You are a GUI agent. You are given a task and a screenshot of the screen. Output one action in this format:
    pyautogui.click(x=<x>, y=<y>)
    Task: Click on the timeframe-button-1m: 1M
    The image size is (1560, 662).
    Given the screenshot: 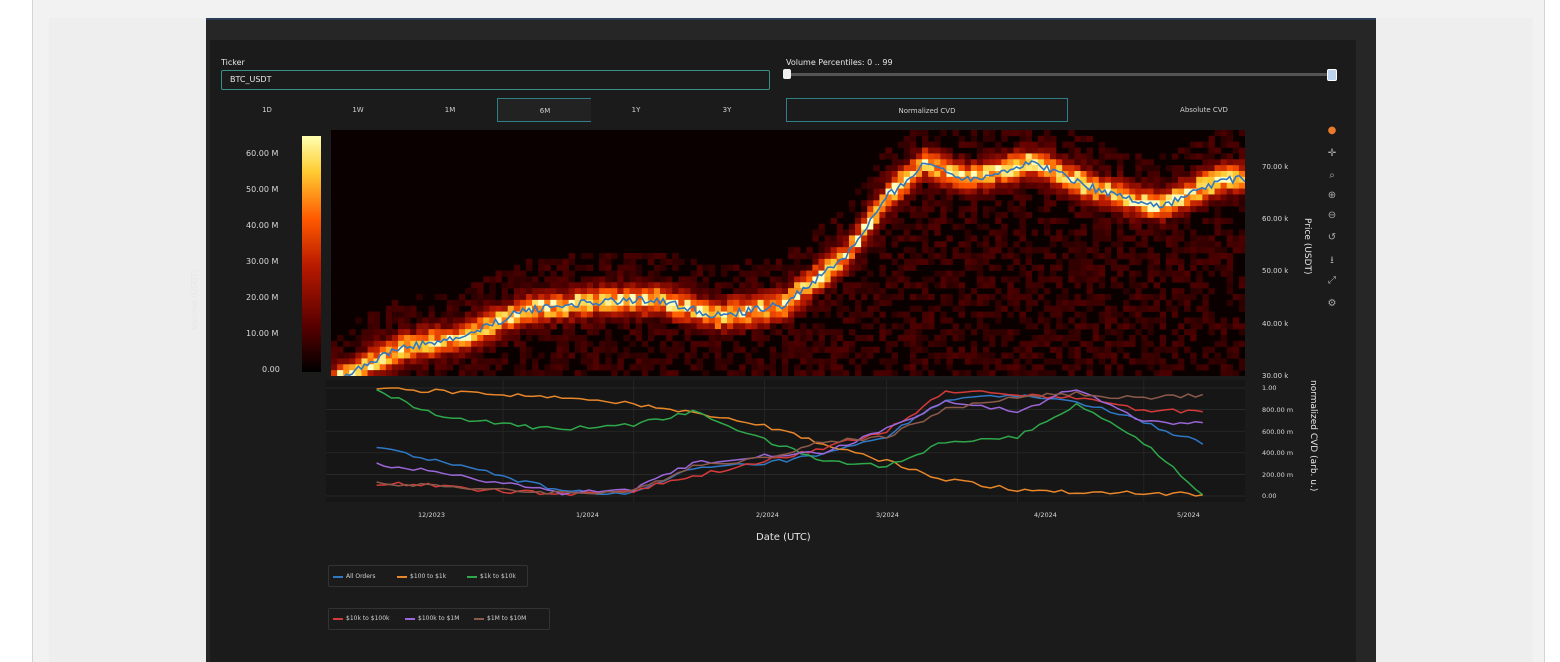 What is the action you would take?
    pyautogui.click(x=450, y=110)
    